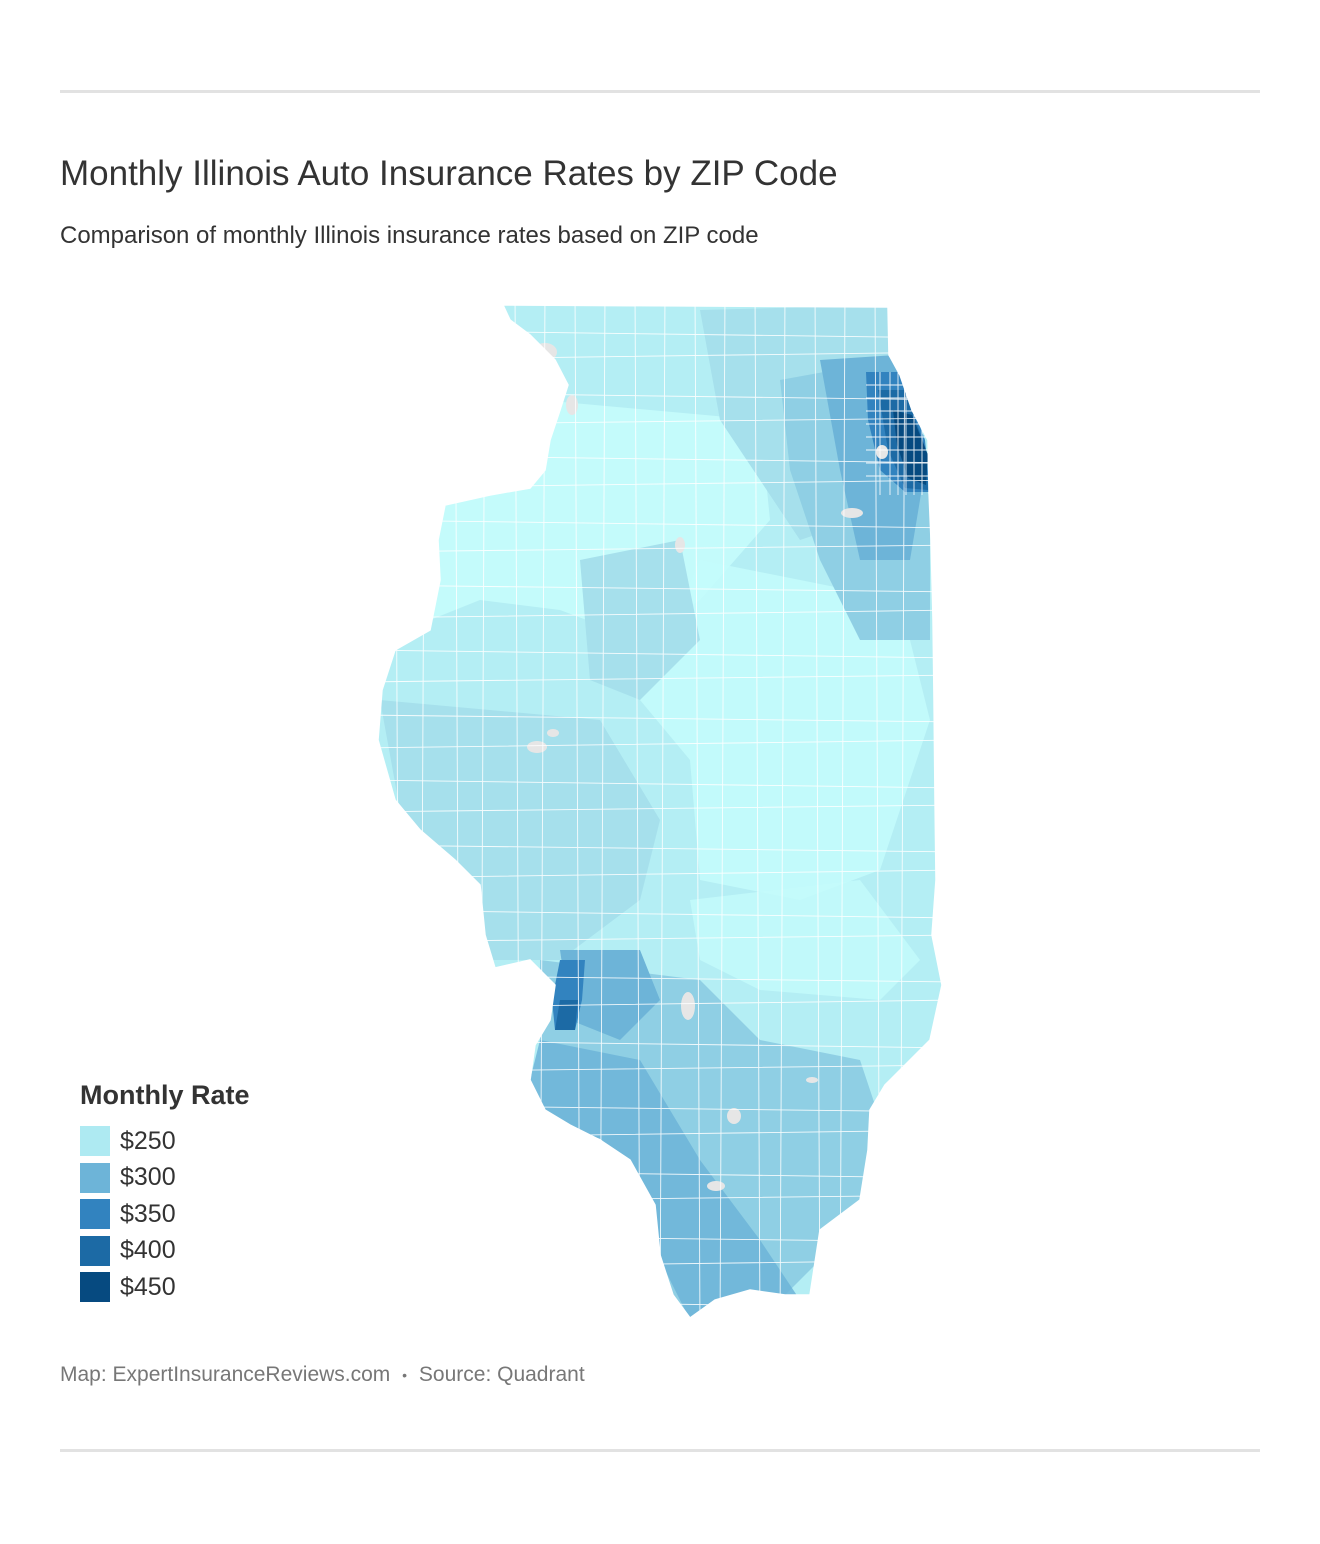 This screenshot has height=1544, width=1320. I want to click on data-source: Source: Quadrant, so click(501, 1374).